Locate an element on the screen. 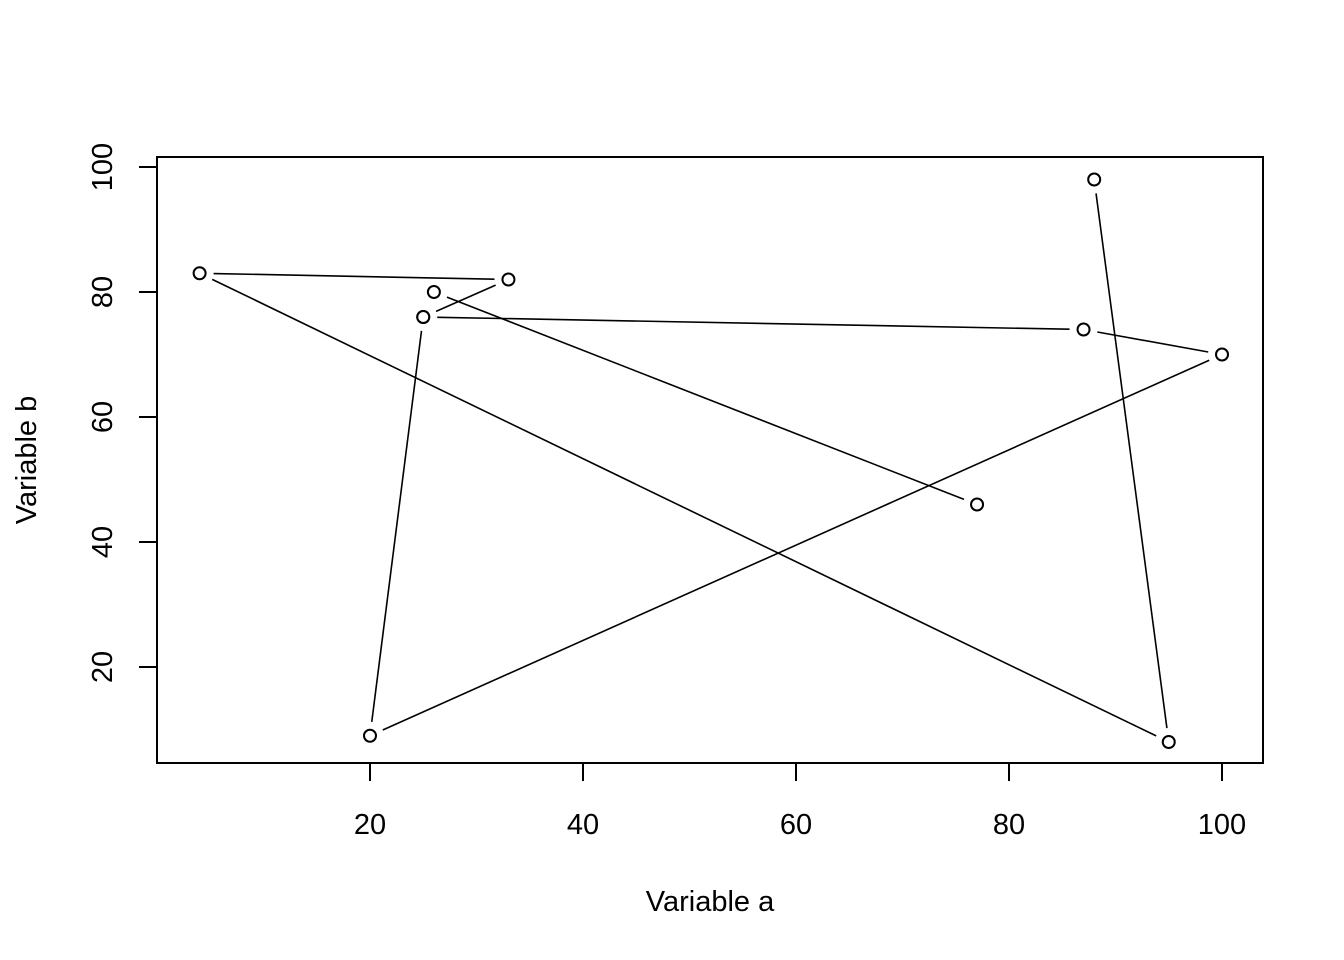 This screenshot has height=960, width=1344. x-tick-label: 60 is located at coordinates (796, 825).